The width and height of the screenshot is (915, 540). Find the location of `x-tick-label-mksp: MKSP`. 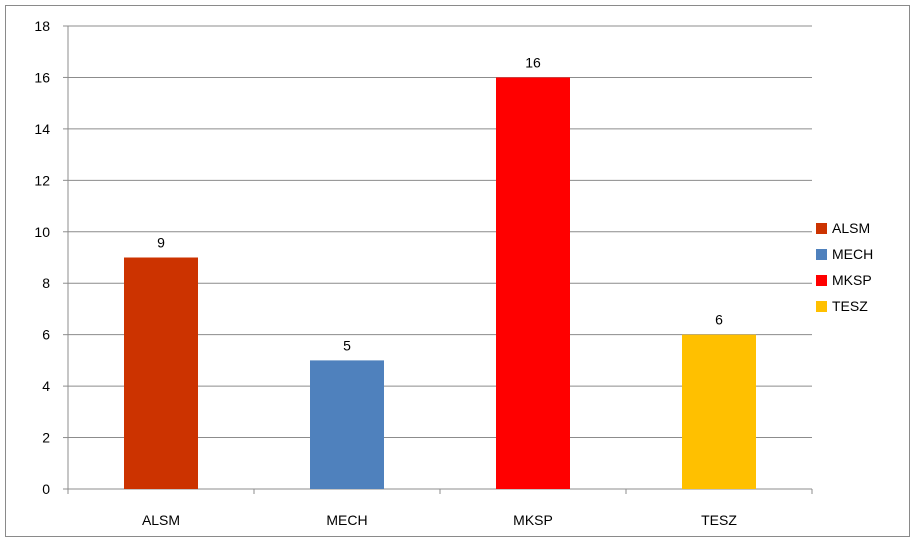

x-tick-label-mksp: MKSP is located at coordinates (533, 520).